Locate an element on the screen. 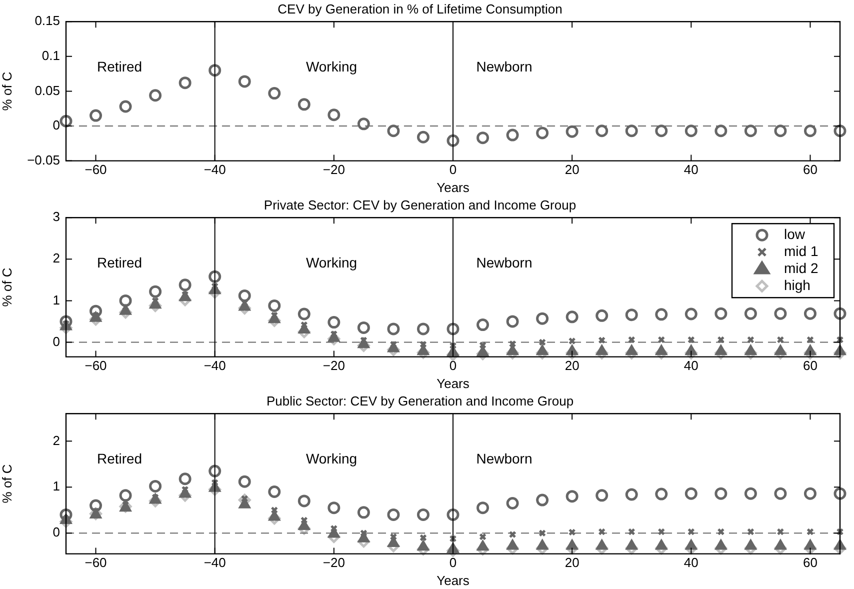 The image size is (854, 589). y-tick-label: 0.15 is located at coordinates (47, 20).